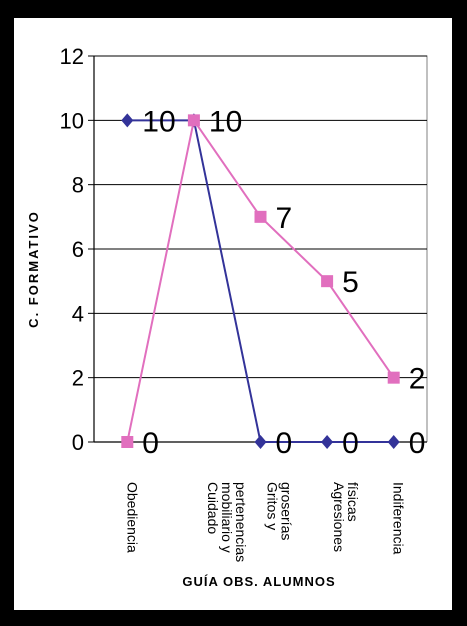 The image size is (467, 626). What do you see at coordinates (78, 442) in the screenshot?
I see `y-tick-label: 0` at bounding box center [78, 442].